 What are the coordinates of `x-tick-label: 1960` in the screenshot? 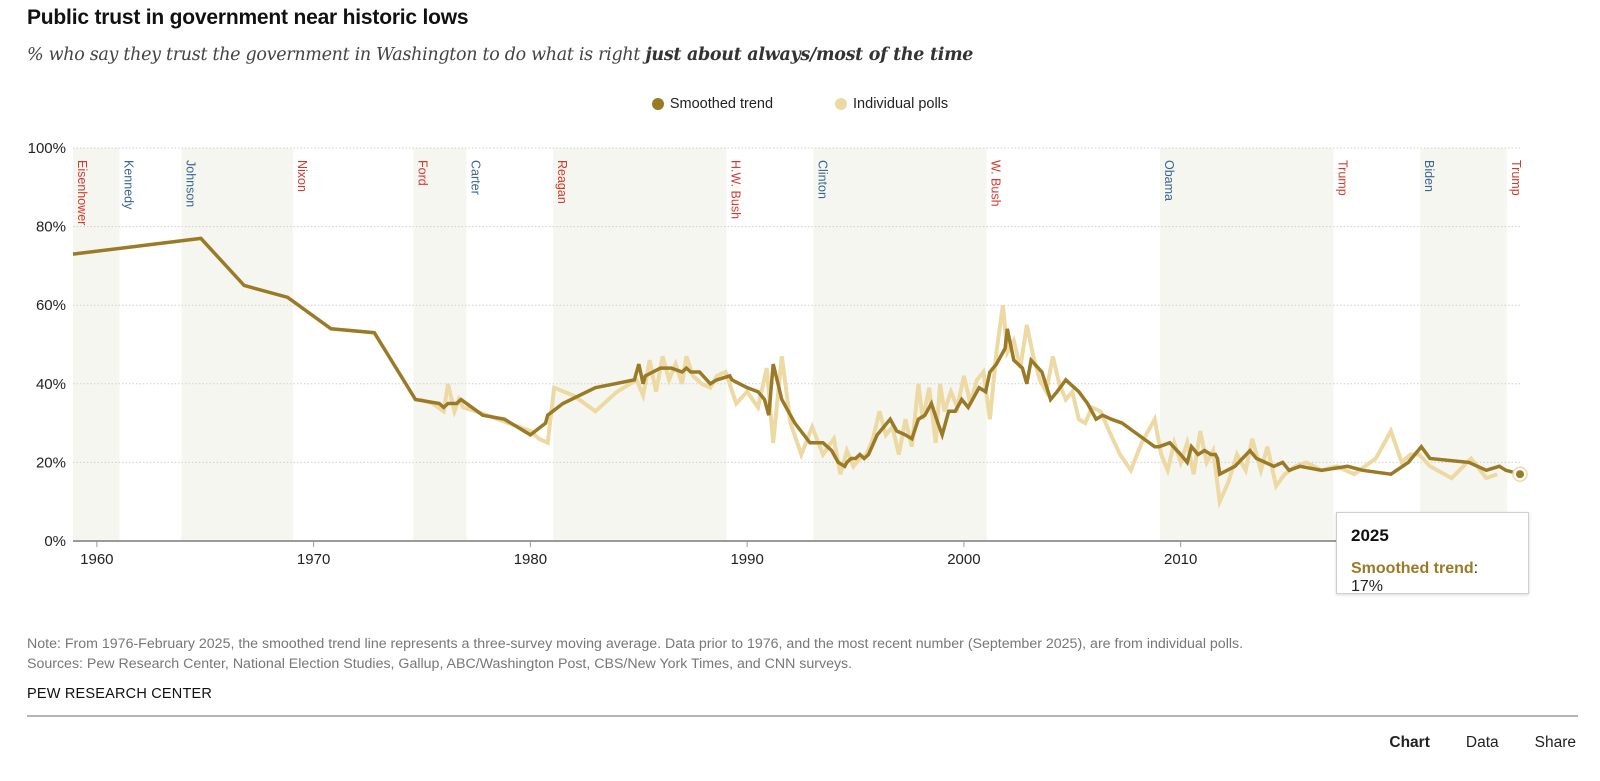 It's located at (96, 559).